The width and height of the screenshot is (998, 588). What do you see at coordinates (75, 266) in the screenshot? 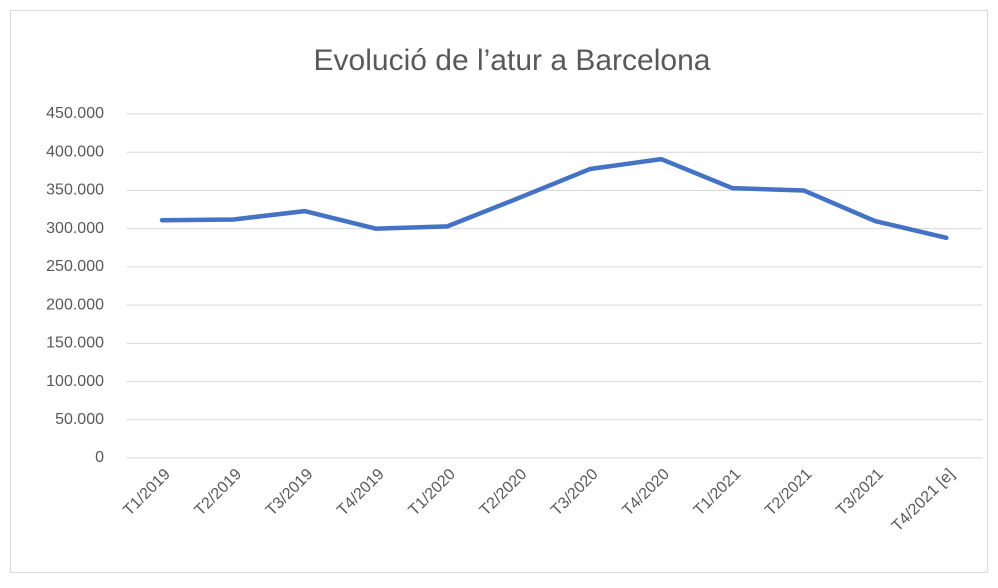
I see `y-tick-label: 250.000` at bounding box center [75, 266].